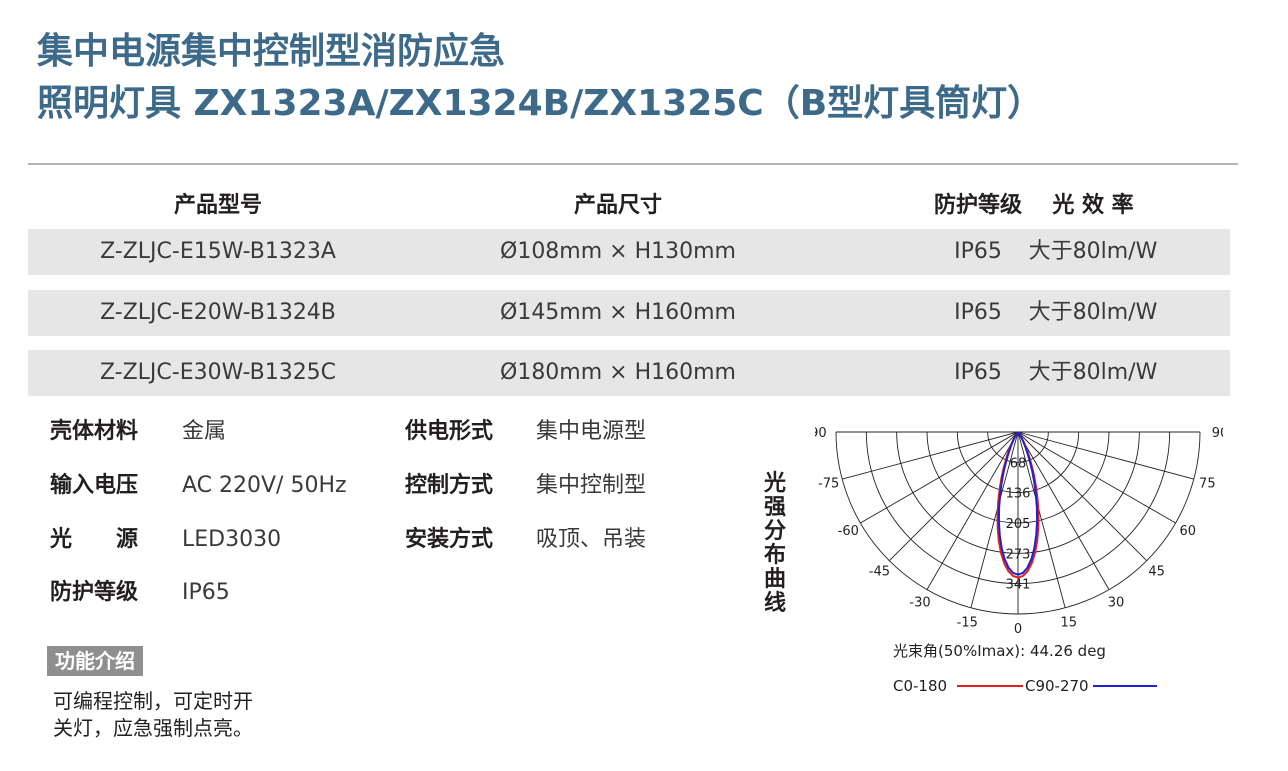  Describe the element at coordinates (920, 686) in the screenshot. I see `legend-label: C0-180` at that location.